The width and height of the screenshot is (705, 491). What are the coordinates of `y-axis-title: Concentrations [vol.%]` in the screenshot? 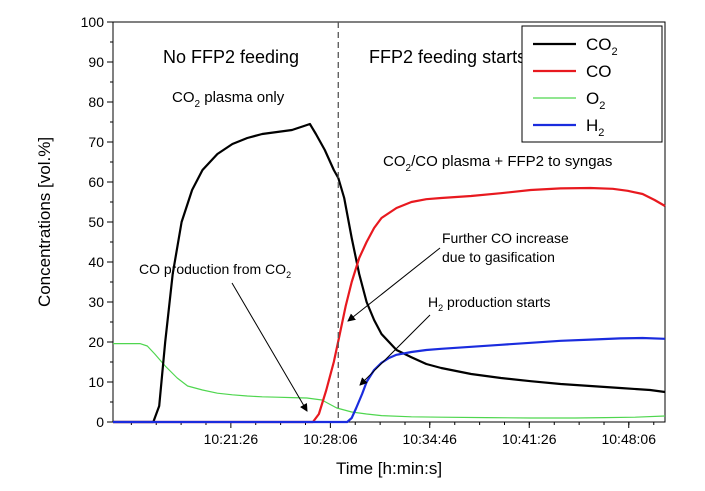 It's located at (44, 222).